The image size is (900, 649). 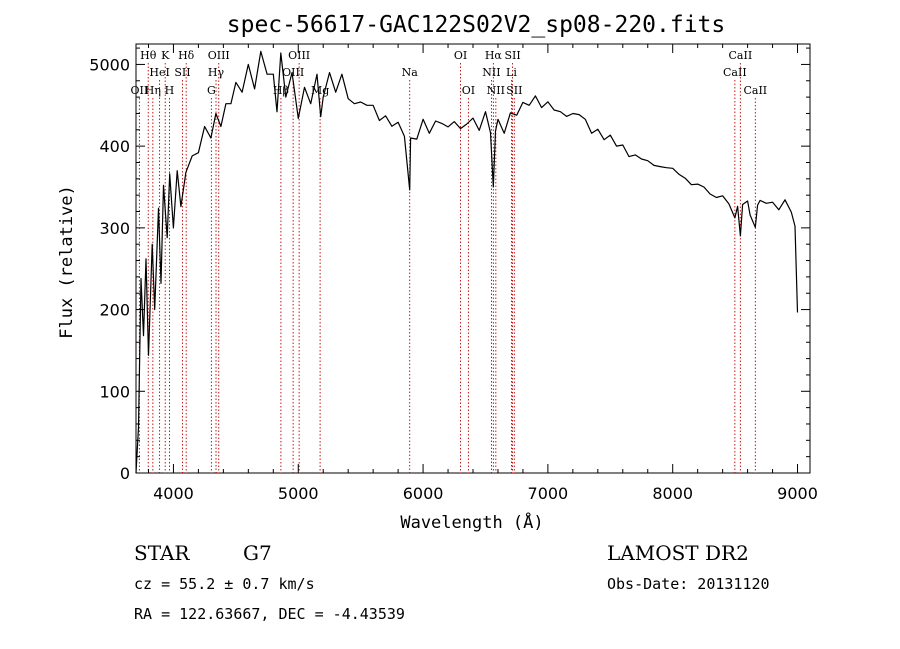 I want to click on spectral-line-label: K, so click(x=165, y=55).